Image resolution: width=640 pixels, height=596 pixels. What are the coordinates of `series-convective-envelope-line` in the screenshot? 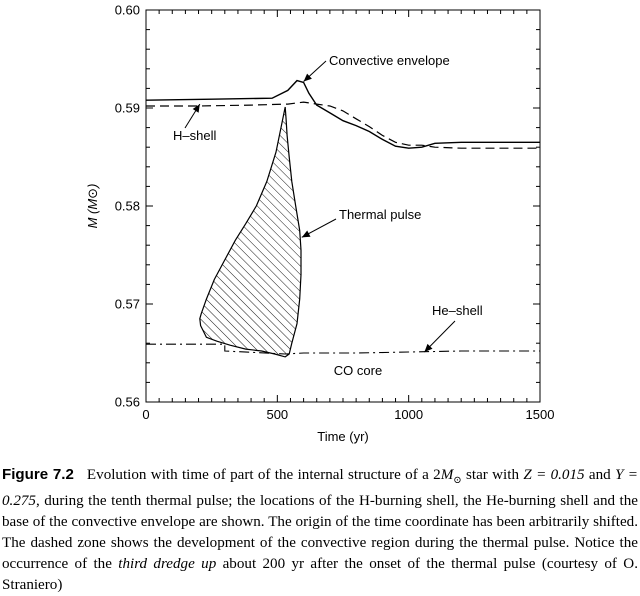 It's located at (342, 114).